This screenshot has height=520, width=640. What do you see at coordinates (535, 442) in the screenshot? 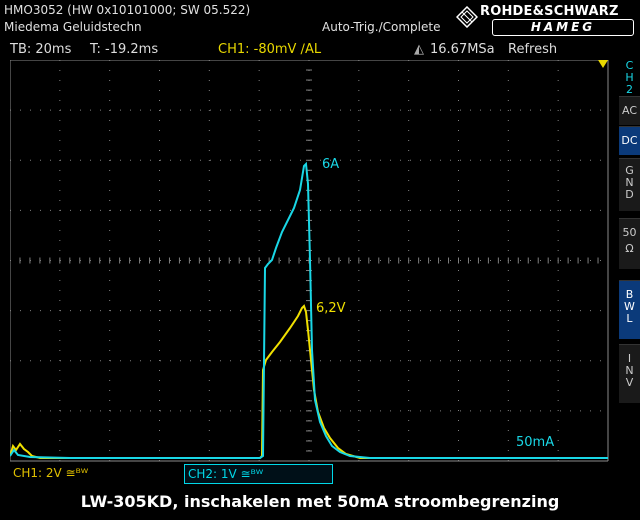
I see `current-limit-annotation: 50mA` at bounding box center [535, 442].